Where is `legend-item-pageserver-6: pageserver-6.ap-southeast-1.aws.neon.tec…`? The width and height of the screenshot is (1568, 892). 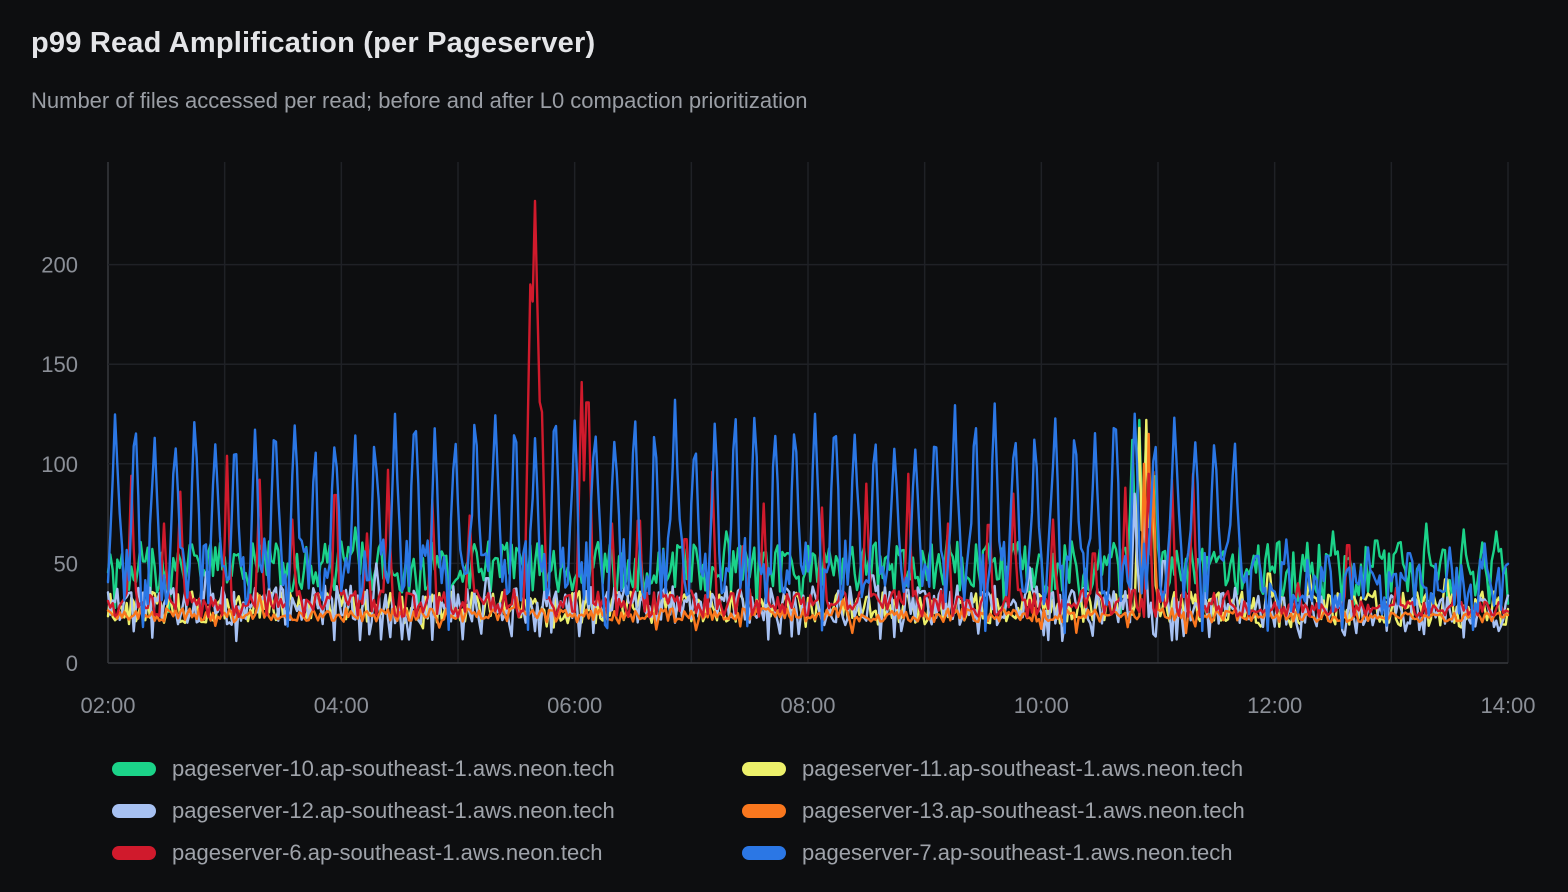 legend-item-pageserver-6: pageserver-6.ap-southeast-1.aws.neon.tec… is located at coordinates (427, 852).